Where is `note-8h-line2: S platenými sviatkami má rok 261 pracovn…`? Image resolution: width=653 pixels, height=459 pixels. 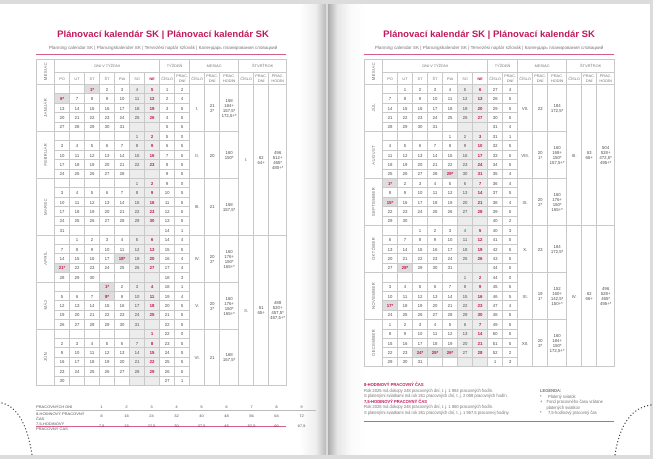
note-8h-line2: S platenými sviatkami má rok 261 pracovn… is located at coordinates (436, 396).